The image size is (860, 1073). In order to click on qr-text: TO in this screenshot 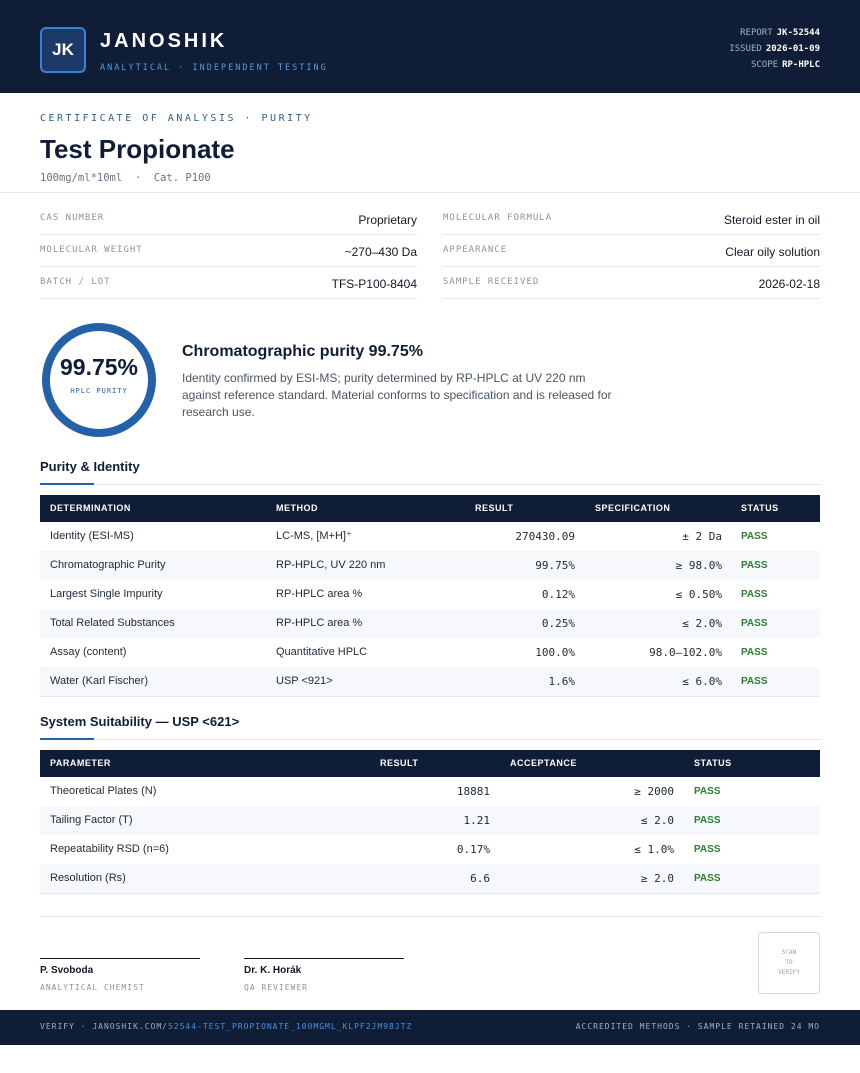, I will do `click(789, 962)`.